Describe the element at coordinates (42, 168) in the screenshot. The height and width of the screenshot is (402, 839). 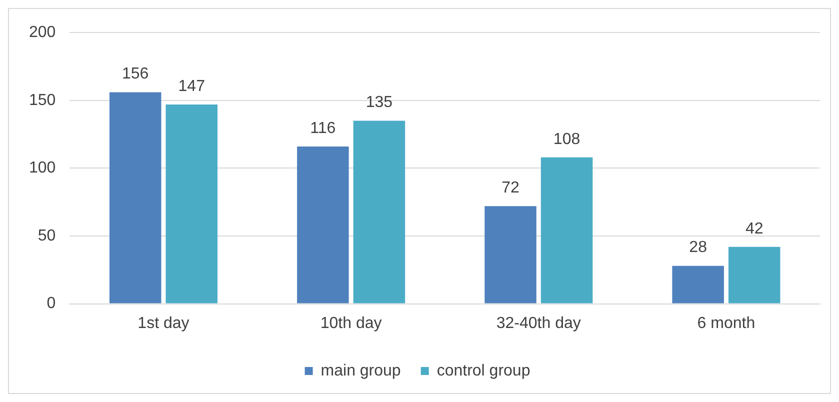
I see `y-tick-label: 100` at that location.